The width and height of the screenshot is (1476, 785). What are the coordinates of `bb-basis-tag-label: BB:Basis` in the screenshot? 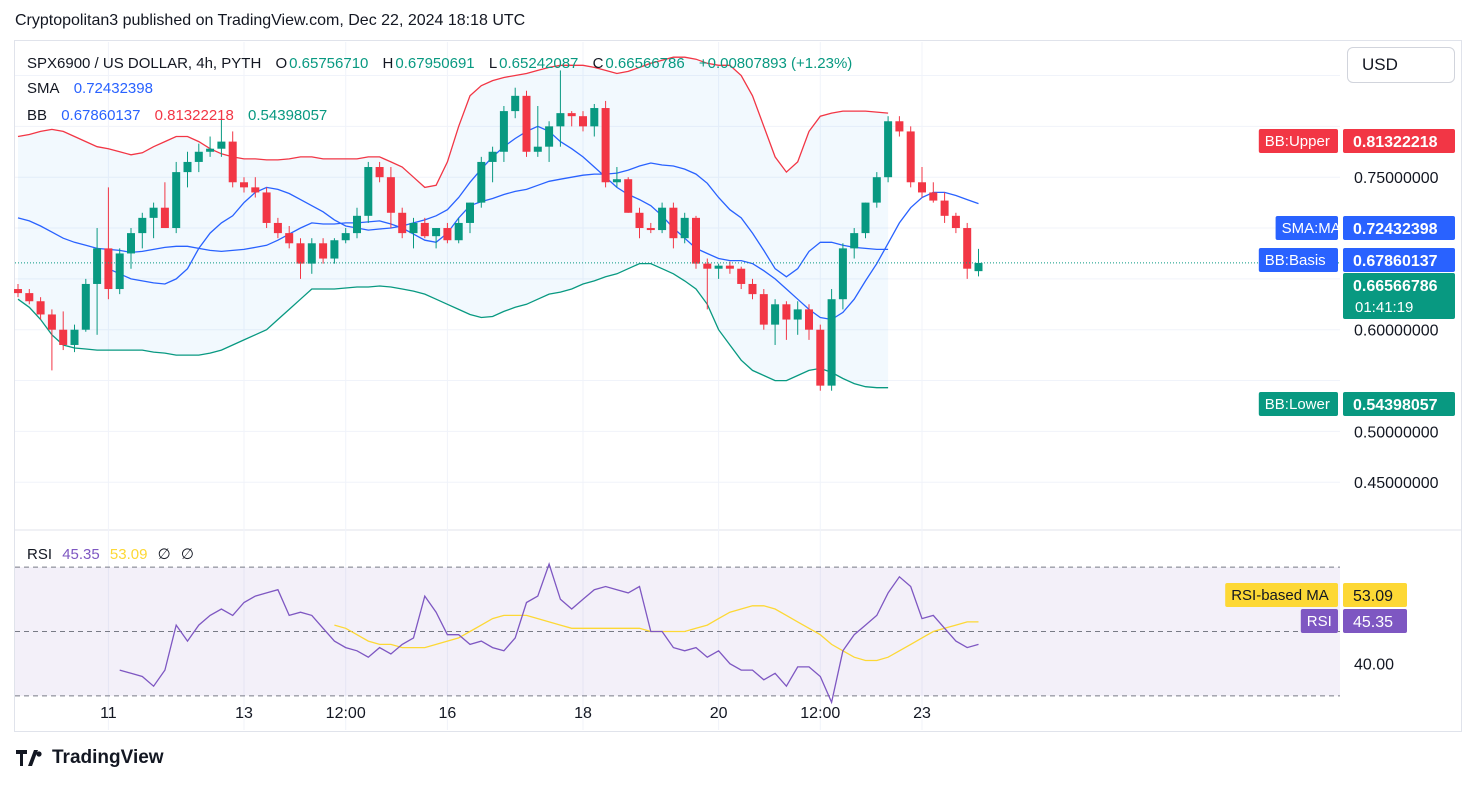 It's located at (1295, 260).